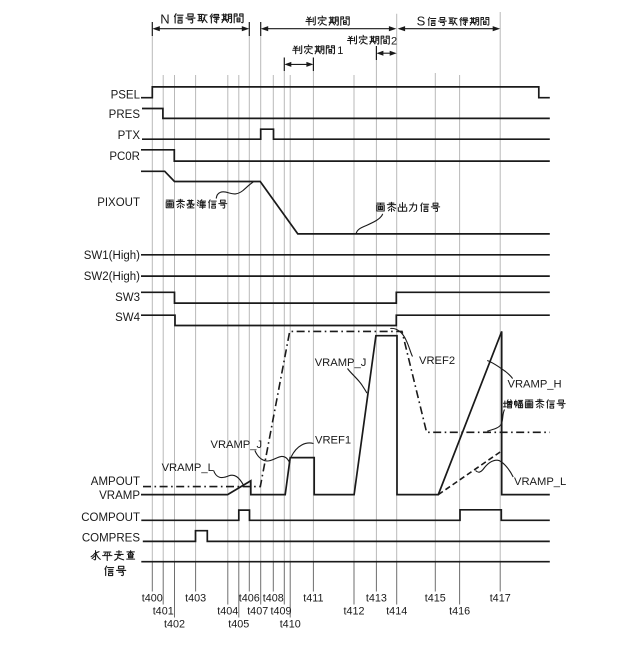 This screenshot has width=640, height=645. What do you see at coordinates (500, 599) in the screenshot?
I see `svg-text: t417` at bounding box center [500, 599].